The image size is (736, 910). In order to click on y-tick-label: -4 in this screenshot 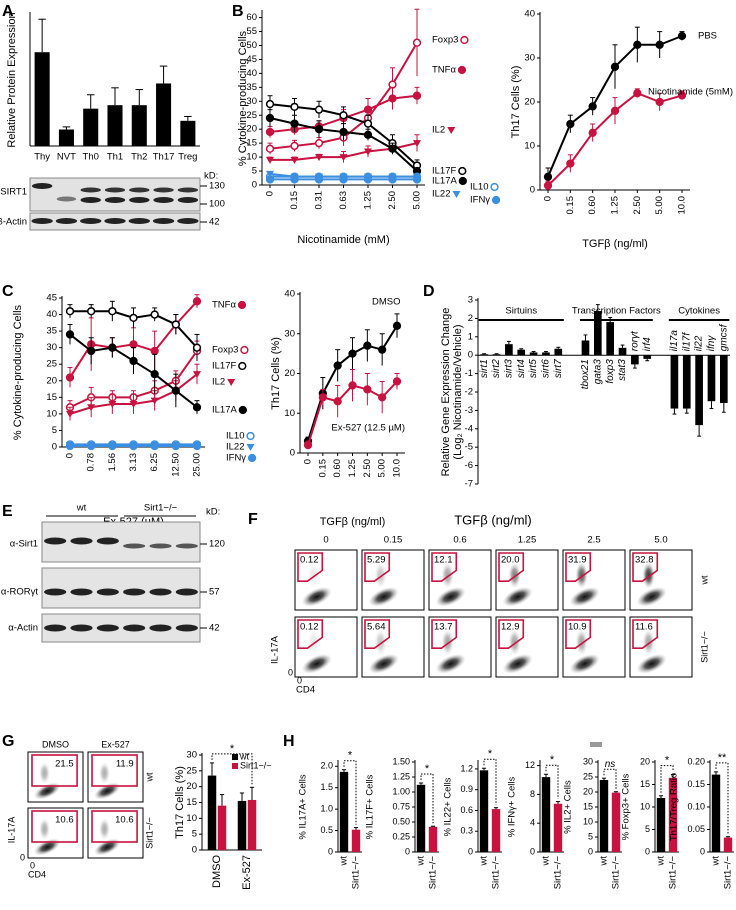, I will do `click(469, 428)`.